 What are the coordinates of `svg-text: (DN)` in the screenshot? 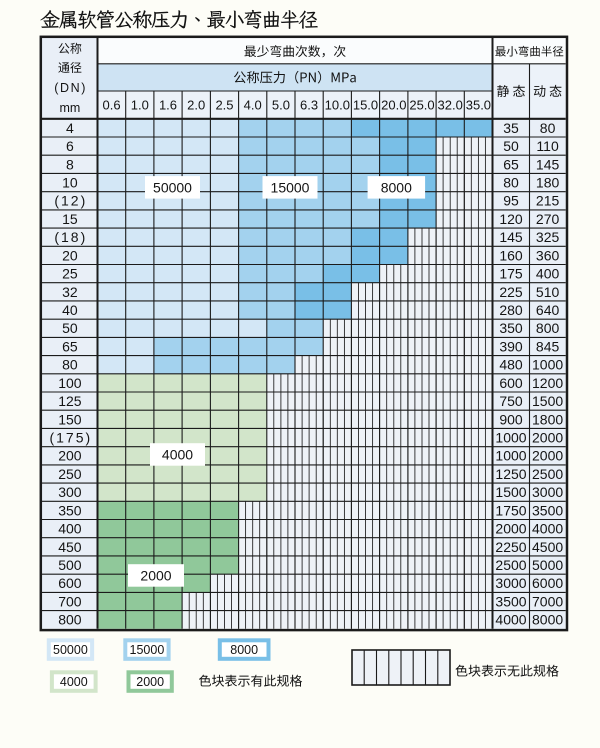 It's located at (70, 88).